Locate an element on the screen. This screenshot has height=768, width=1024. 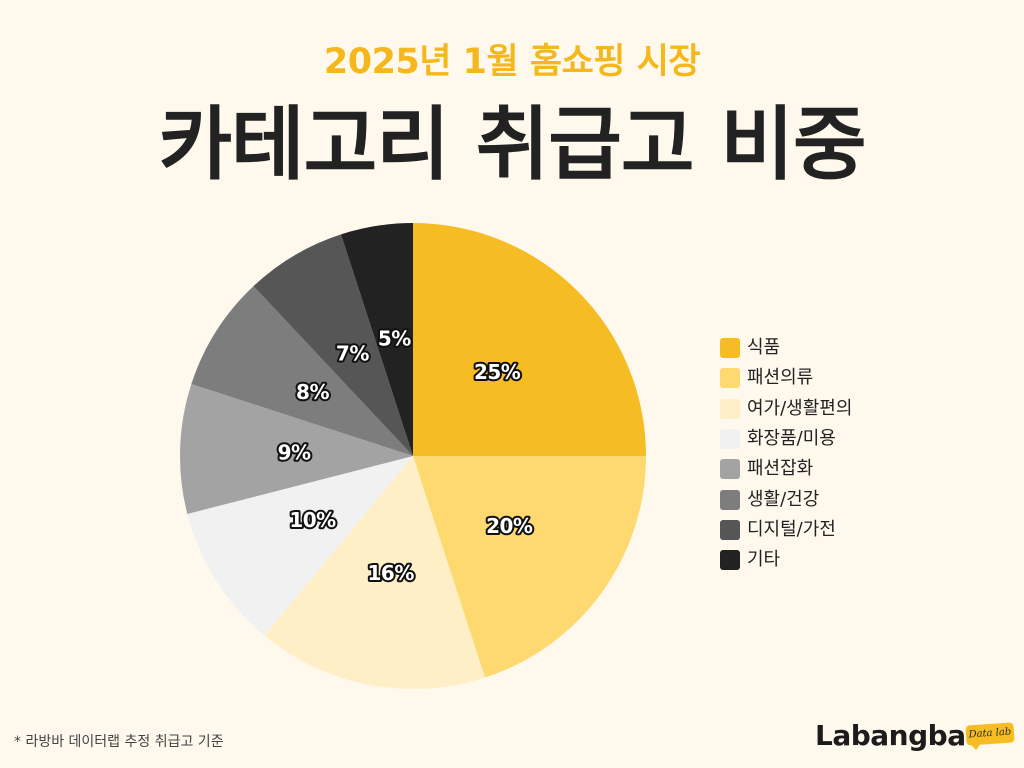
legend-item: 기타 is located at coordinates (860, 560).